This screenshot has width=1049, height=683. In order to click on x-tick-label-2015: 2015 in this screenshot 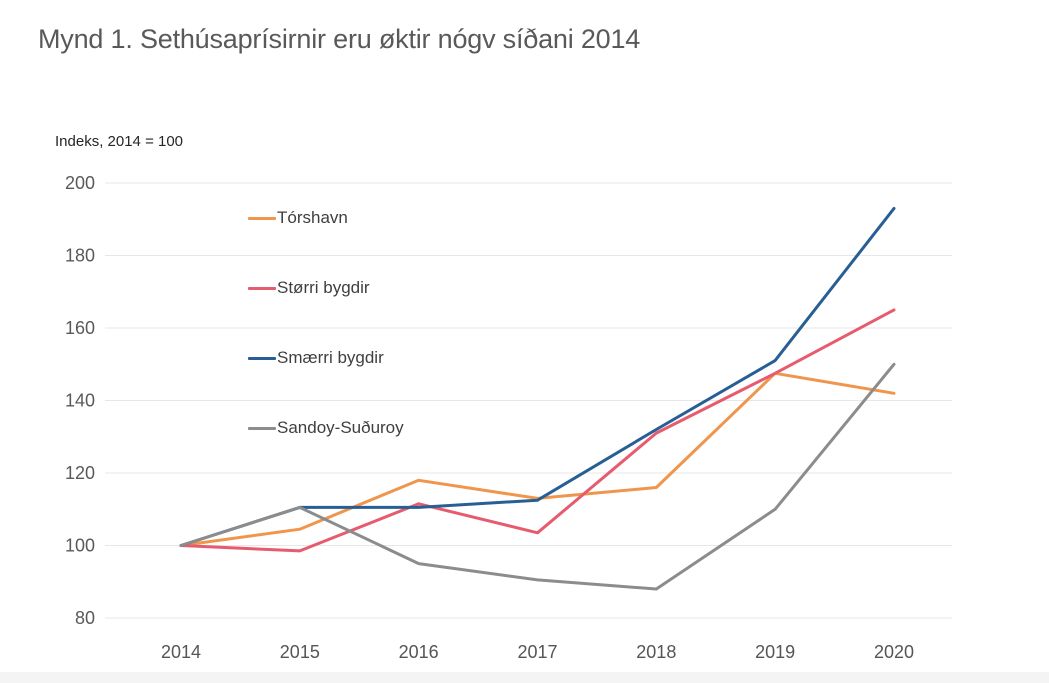, I will do `click(300, 652)`.